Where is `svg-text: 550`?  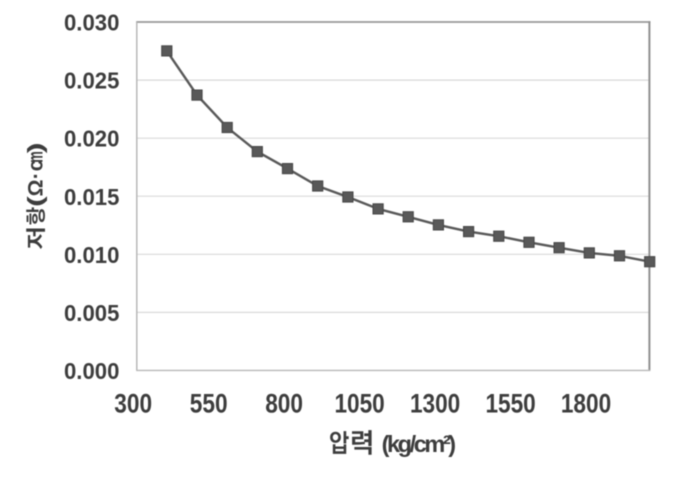 svg-text: 550 is located at coordinates (209, 404).